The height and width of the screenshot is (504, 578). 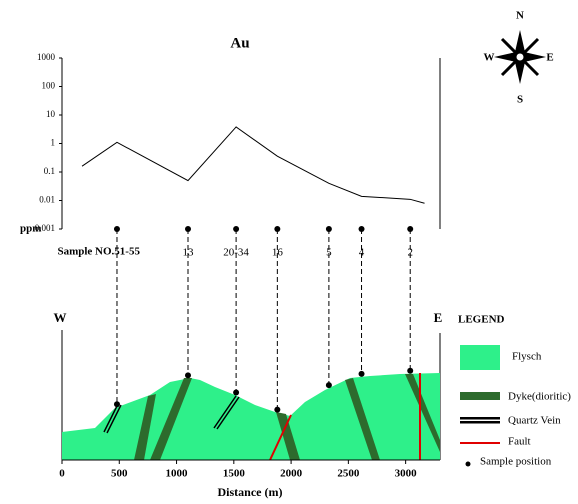 I want to click on compass-n: N, so click(x=520, y=16).